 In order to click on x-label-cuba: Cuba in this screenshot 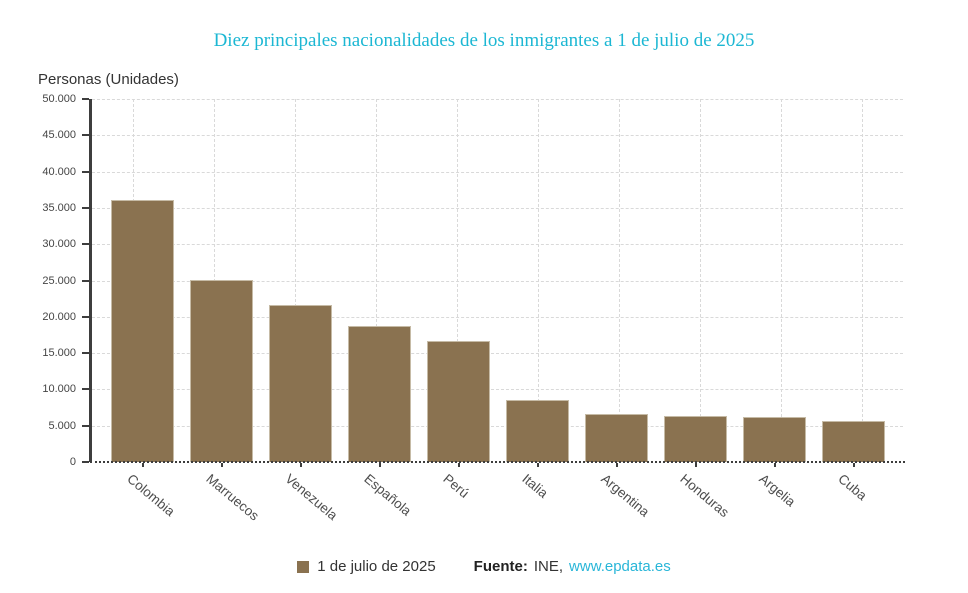, I will do `click(852, 487)`.